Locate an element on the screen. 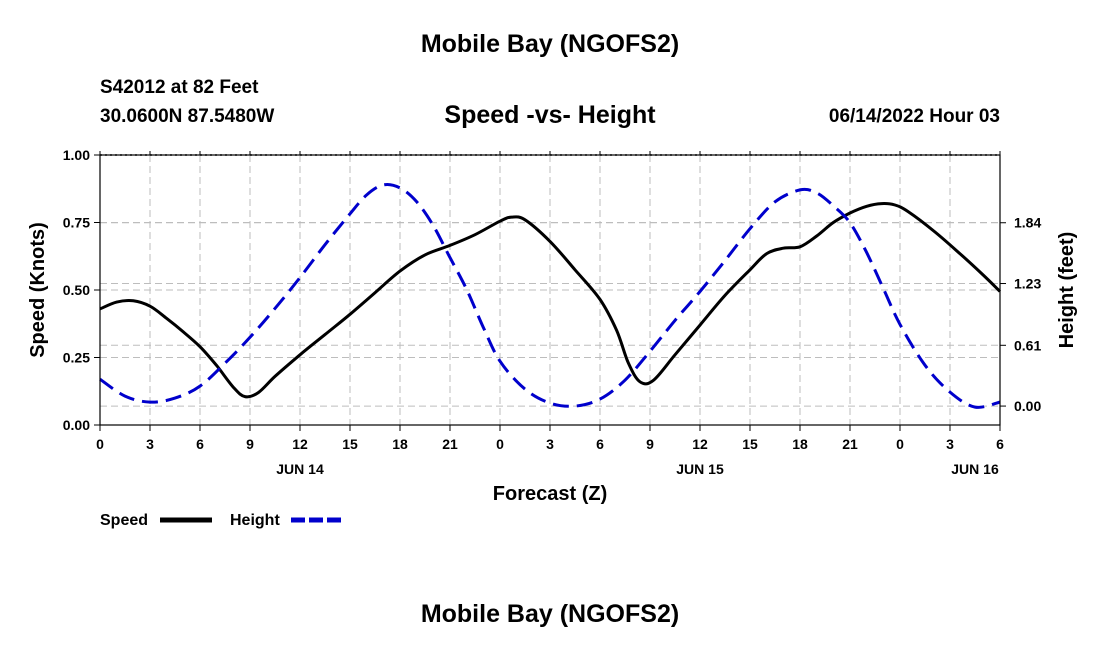 This screenshot has width=1100, height=650. y-tick-label: 0.50 is located at coordinates (76, 290).